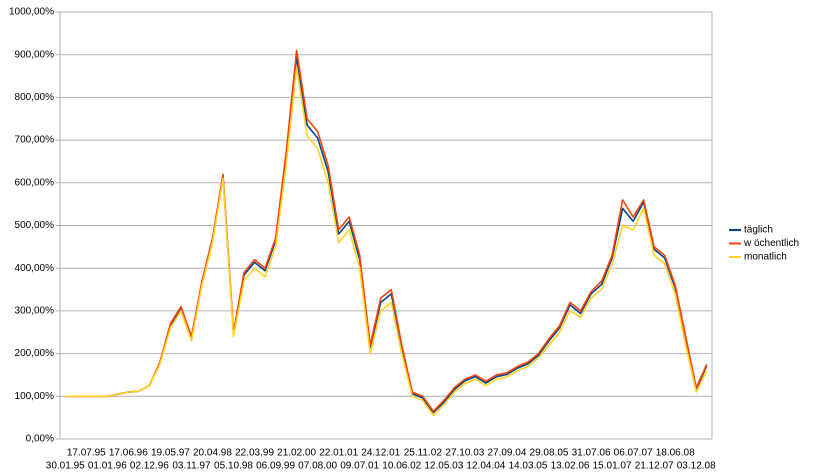 Image resolution: width=816 pixels, height=475 pixels. I want to click on y-tick-label: 400,00%, so click(35, 268).